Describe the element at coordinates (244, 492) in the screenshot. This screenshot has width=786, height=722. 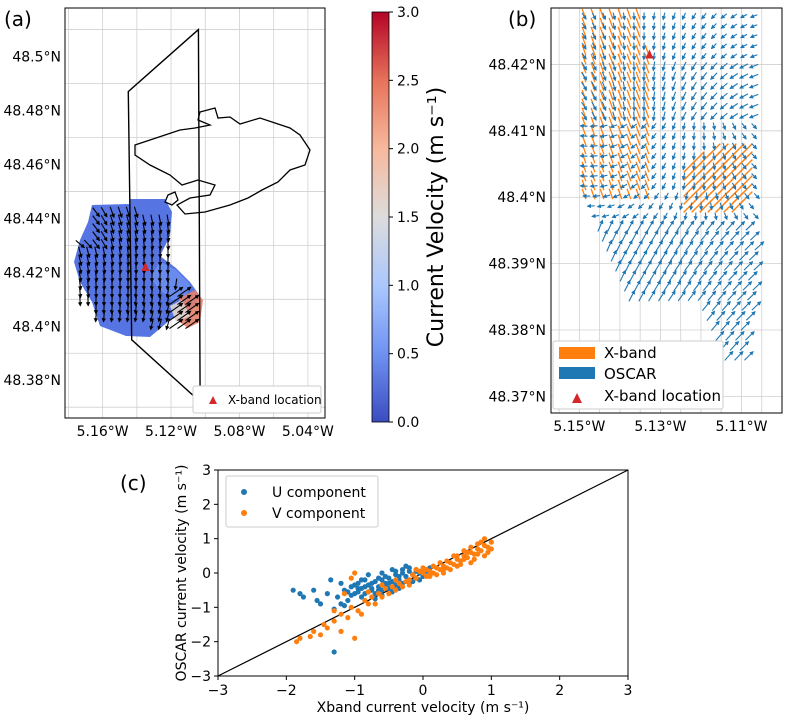
I see `panel-c-legend-u-marker` at that location.